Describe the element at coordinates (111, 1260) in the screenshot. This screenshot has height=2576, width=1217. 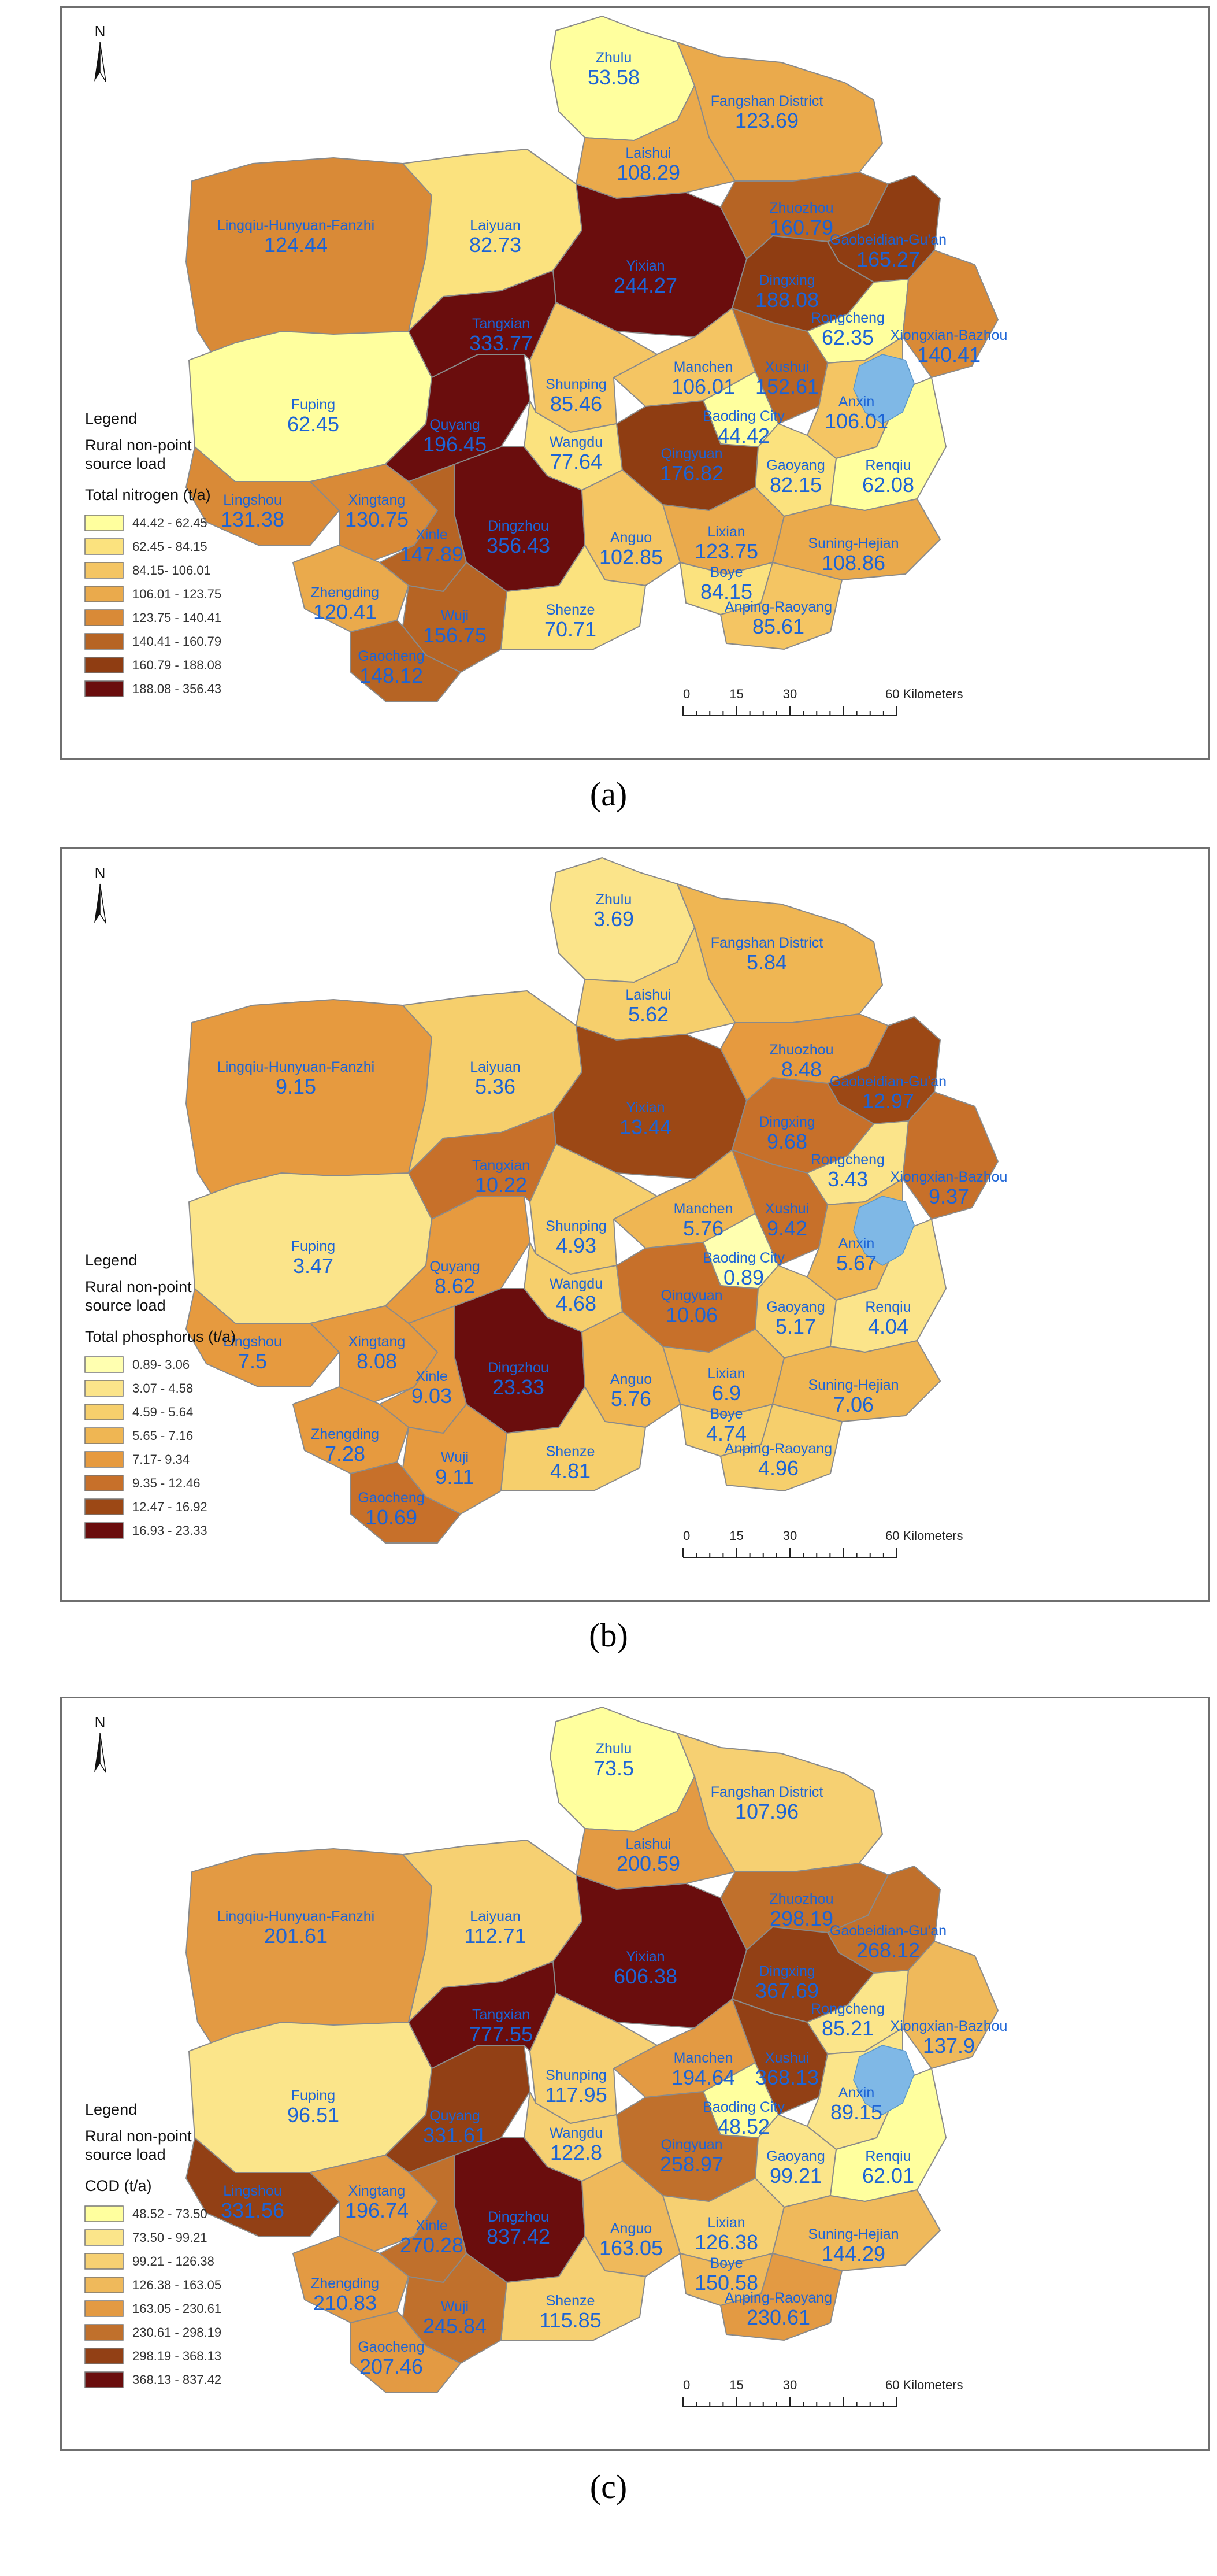
I see `legend-title: Legend` at that location.